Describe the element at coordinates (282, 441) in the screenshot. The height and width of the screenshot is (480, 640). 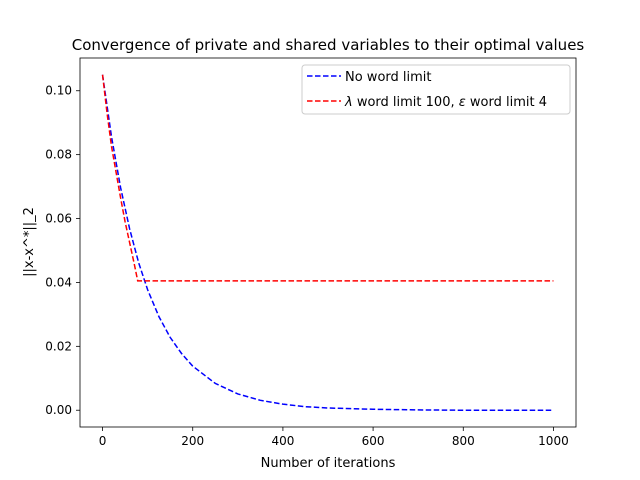
I see `x-tick-label: 400` at that location.